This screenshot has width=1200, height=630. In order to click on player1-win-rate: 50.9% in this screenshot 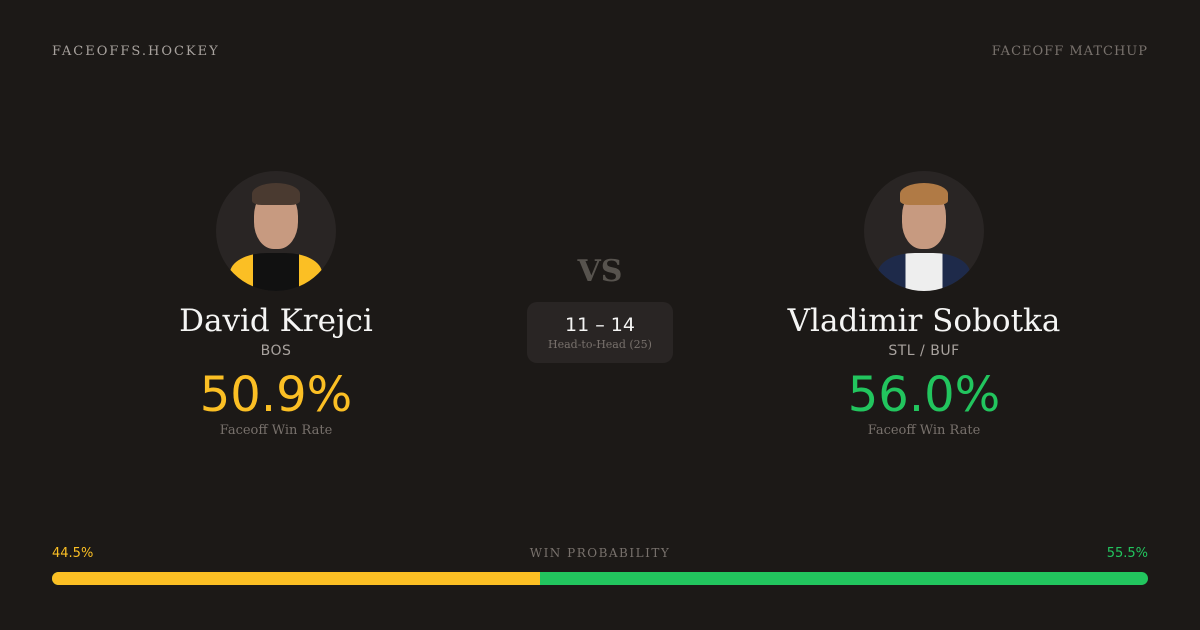, I will do `click(276, 395)`.